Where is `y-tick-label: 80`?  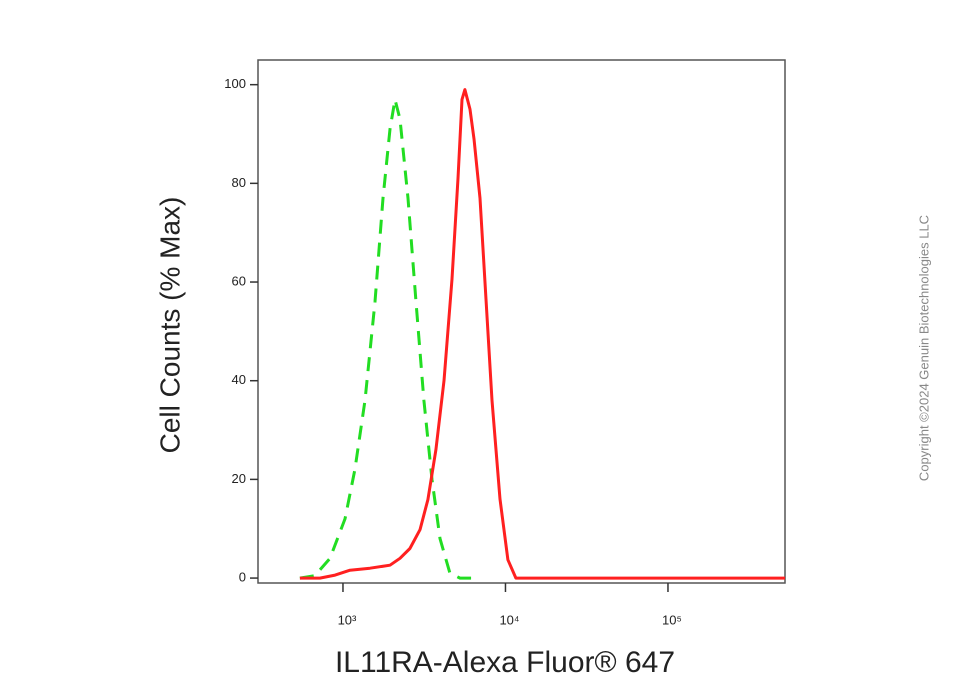
y-tick-label: 80 is located at coordinates (239, 182).